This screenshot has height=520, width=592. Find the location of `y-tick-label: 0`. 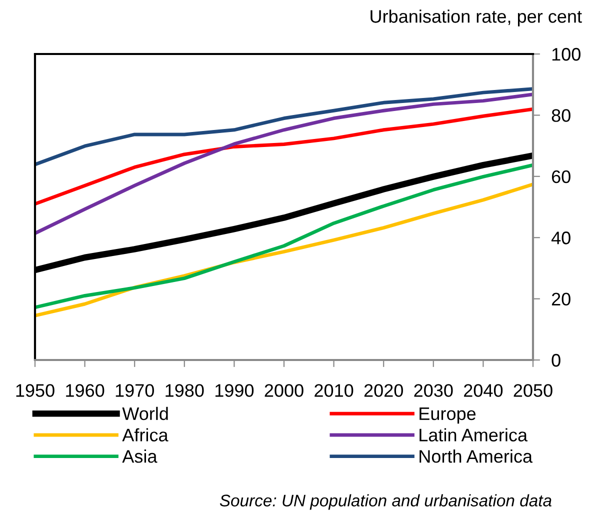

y-tick-label: 0 is located at coordinates (556, 360).